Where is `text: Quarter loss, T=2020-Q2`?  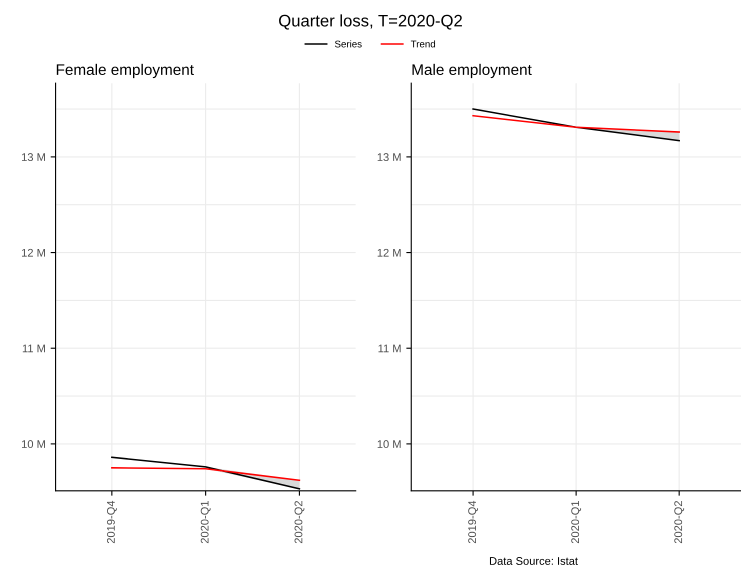
text: Quarter loss, T=2020-Q2 is located at coordinates (370, 22).